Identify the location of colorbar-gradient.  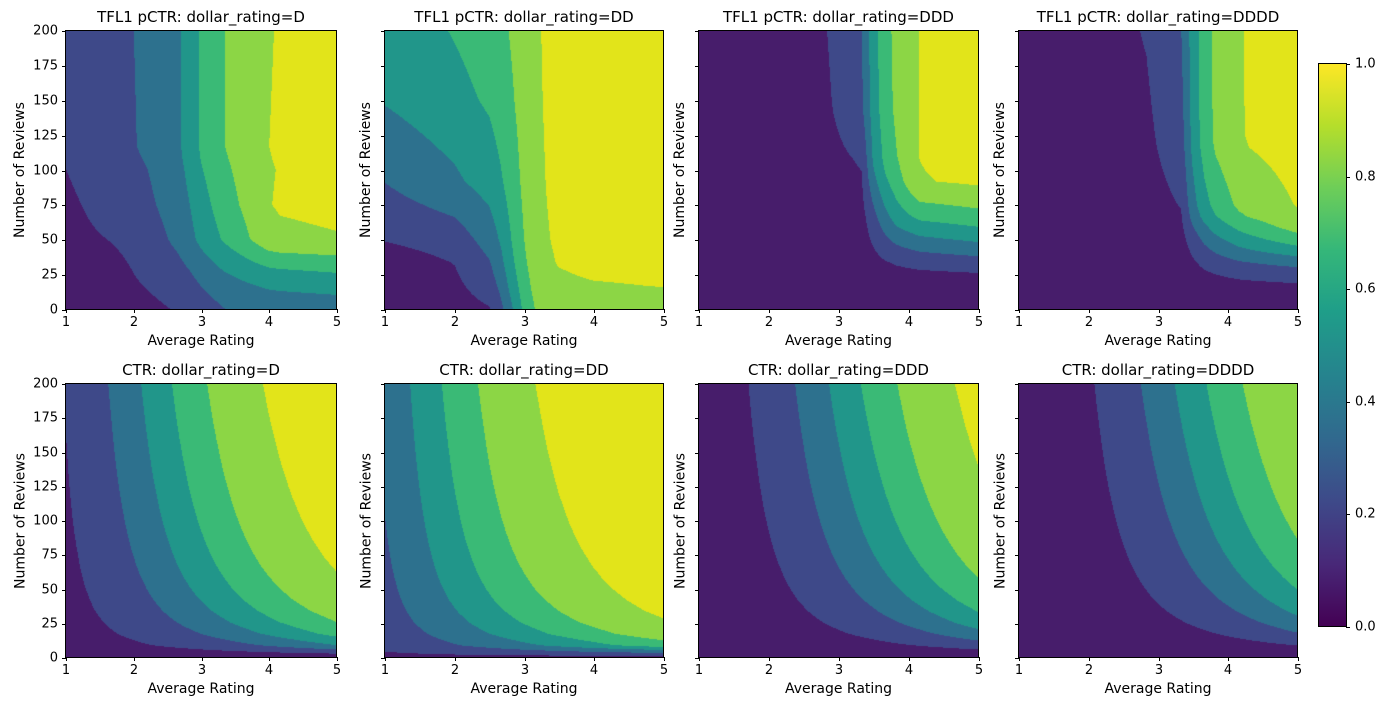
(1332, 345).